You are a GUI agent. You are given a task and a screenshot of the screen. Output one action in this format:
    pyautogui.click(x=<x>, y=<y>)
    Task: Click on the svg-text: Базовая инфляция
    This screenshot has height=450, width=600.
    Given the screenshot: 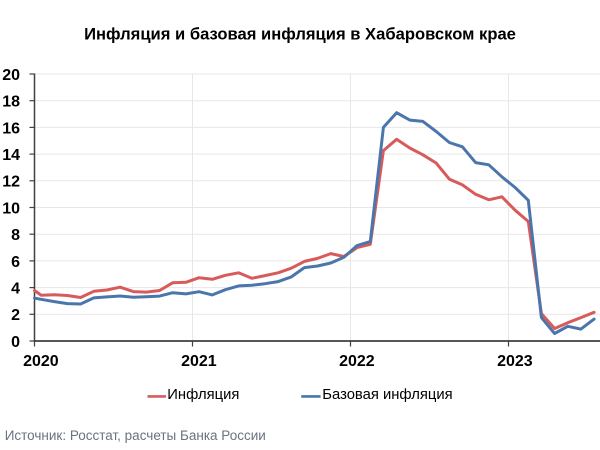 What is the action you would take?
    pyautogui.click(x=387, y=395)
    